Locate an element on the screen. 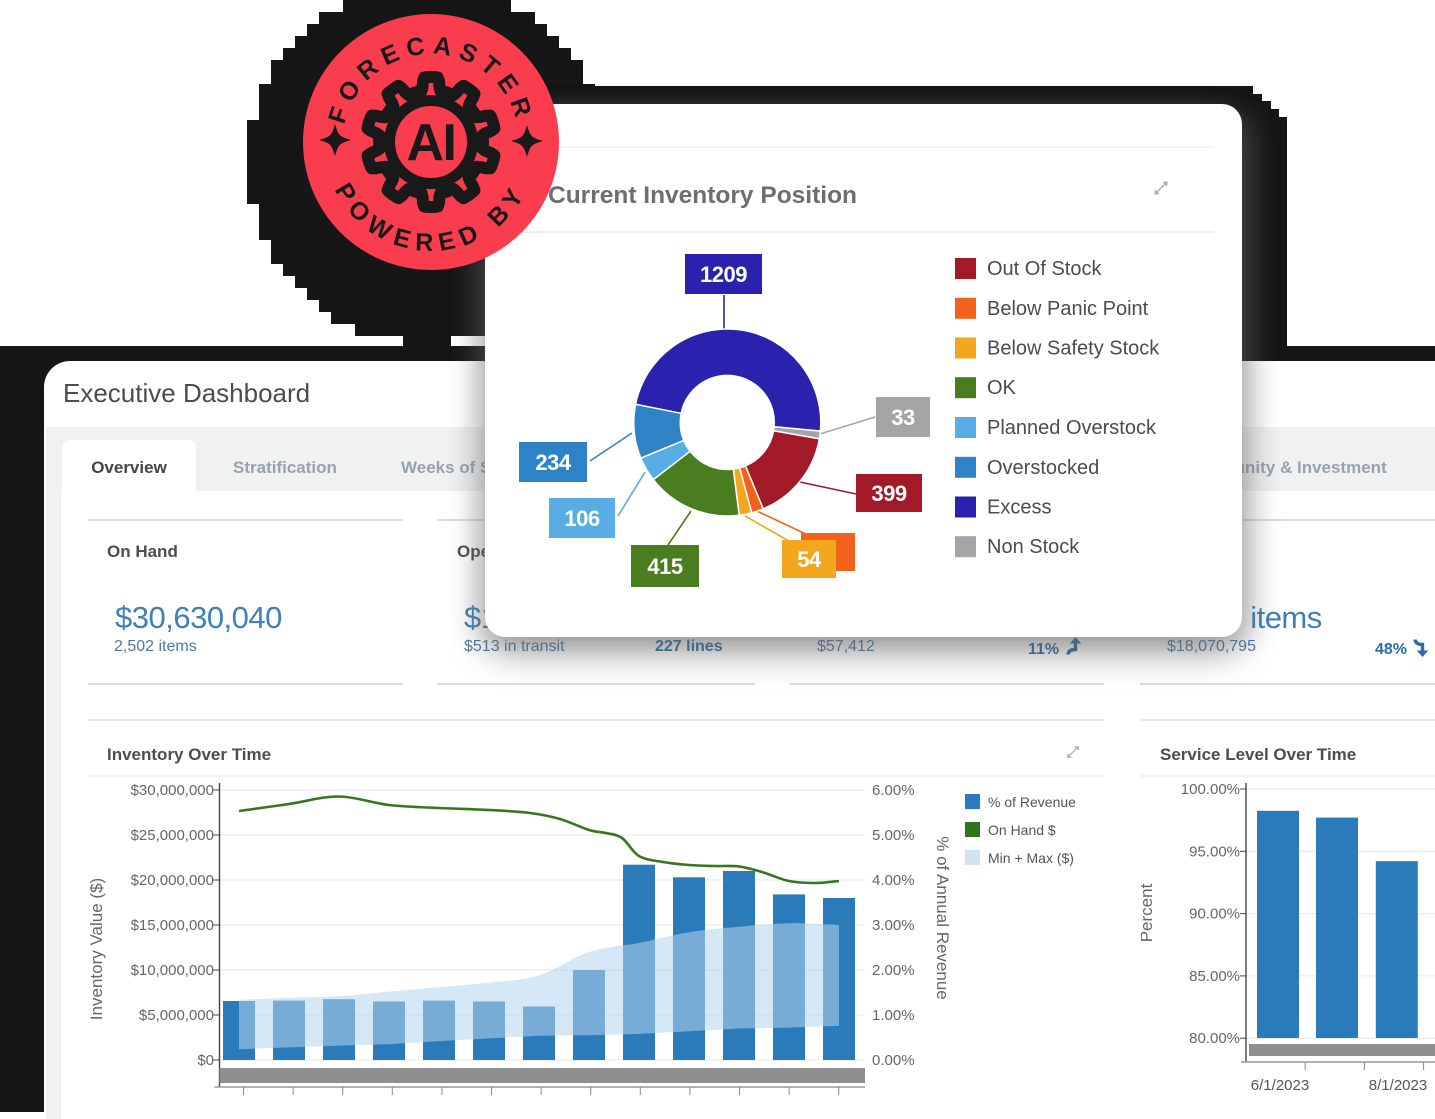  svg-text: 1.00% is located at coordinates (893, 1015).